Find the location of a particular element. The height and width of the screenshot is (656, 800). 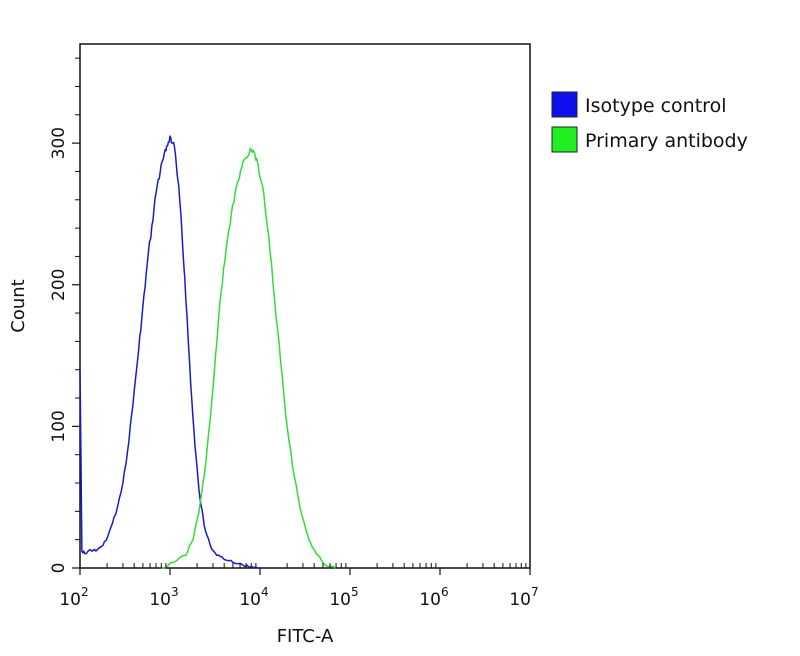

x-tick-label: 10² is located at coordinates (73, 597).